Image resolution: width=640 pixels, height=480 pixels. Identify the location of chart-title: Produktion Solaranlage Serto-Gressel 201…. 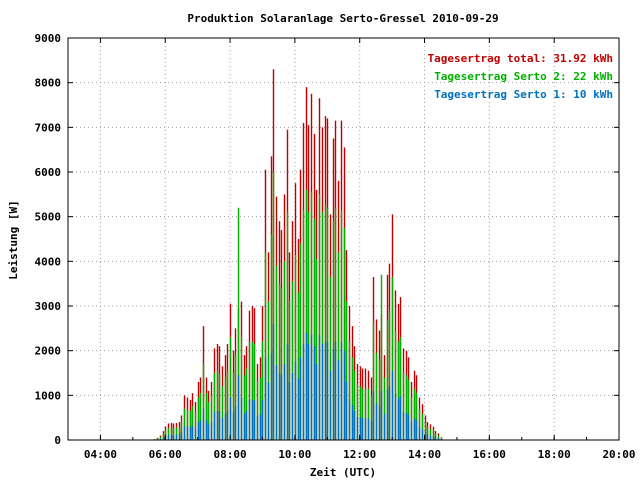
(342, 18).